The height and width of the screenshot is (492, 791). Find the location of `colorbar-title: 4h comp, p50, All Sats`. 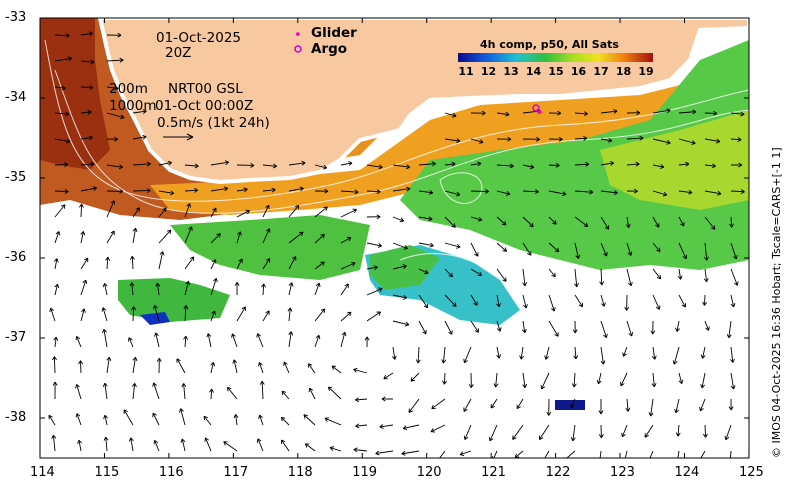

colorbar-title: 4h comp, p50, All Sats is located at coordinates (549, 44).